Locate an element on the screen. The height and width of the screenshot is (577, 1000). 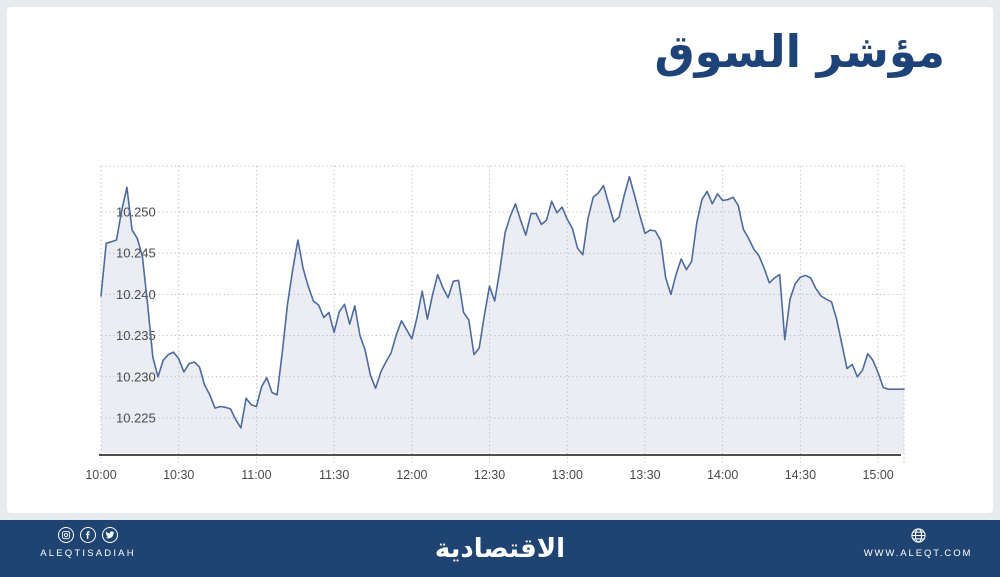
instagram-icon is located at coordinates (66, 535).